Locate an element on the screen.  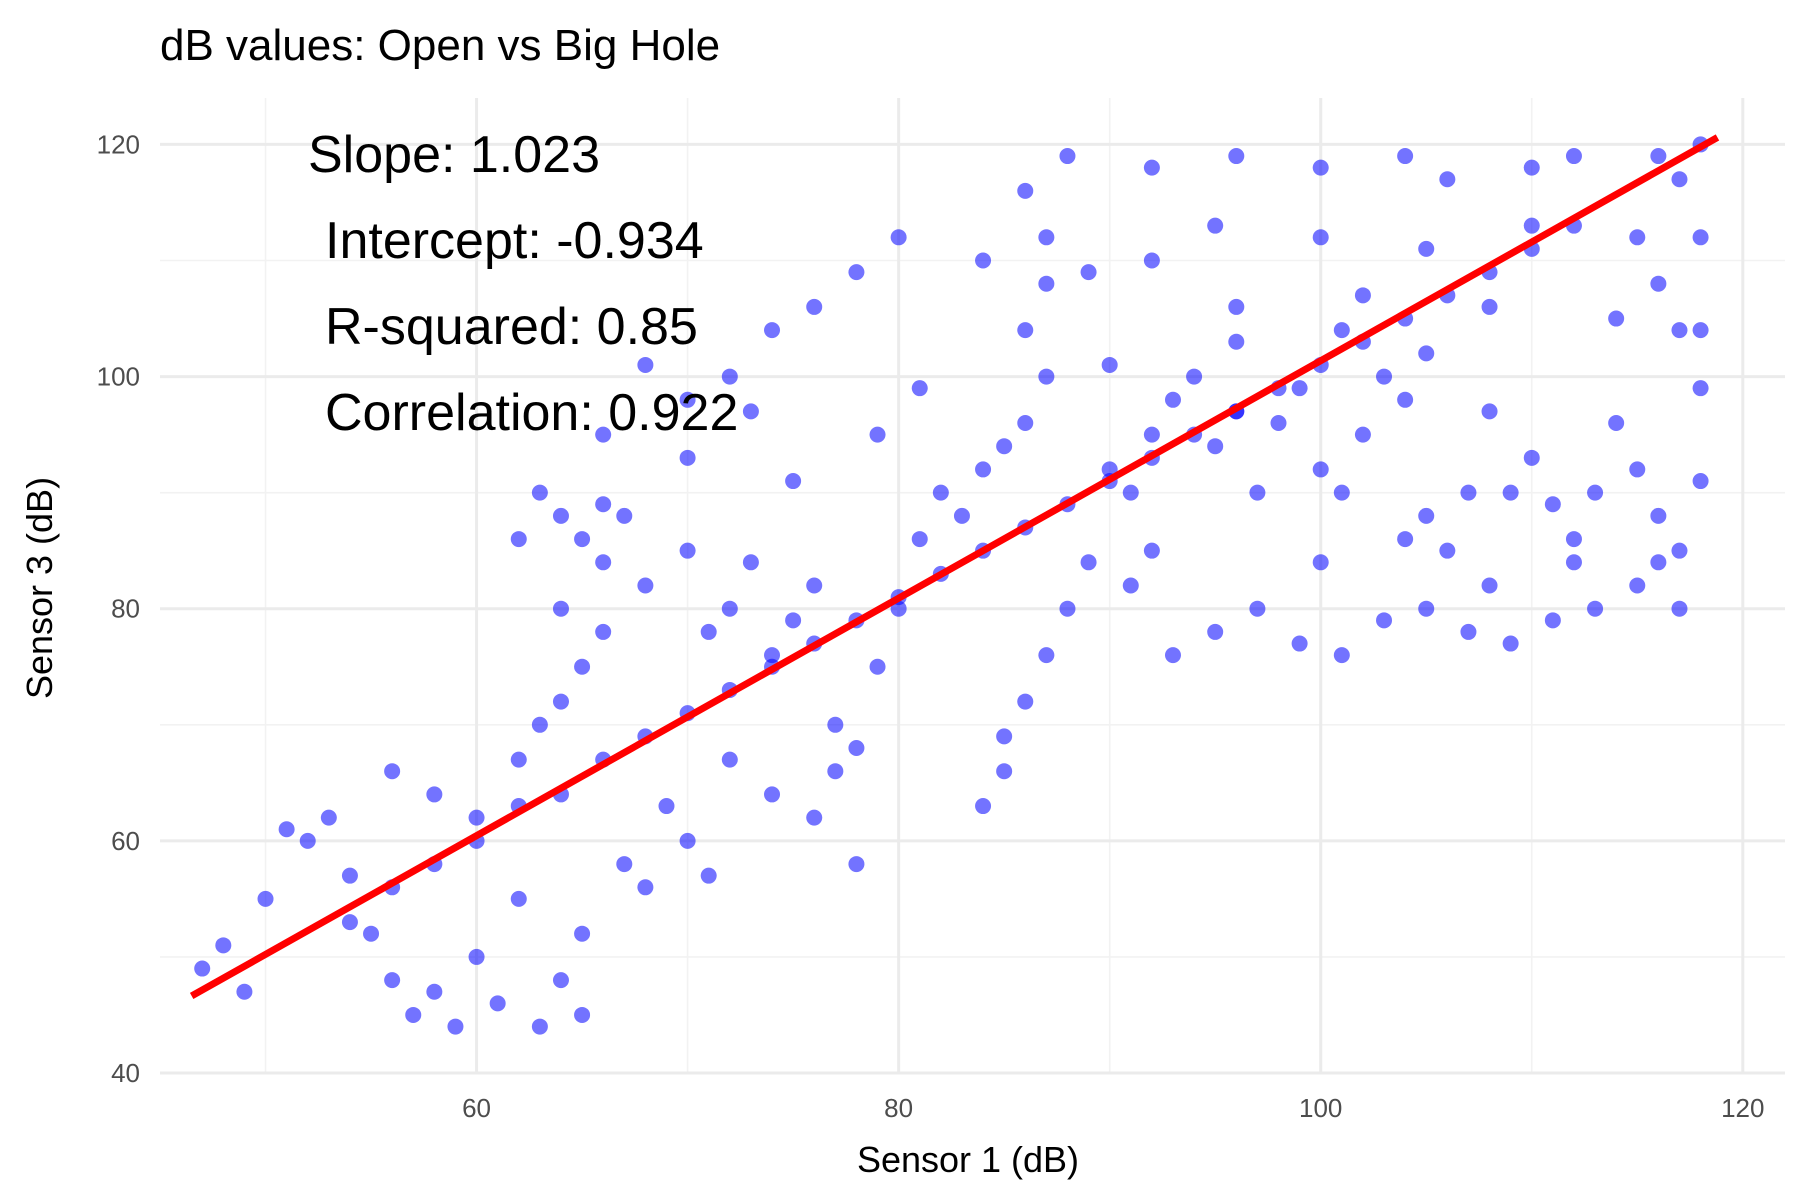
x-tick-label: 100 is located at coordinates (1320, 1108).